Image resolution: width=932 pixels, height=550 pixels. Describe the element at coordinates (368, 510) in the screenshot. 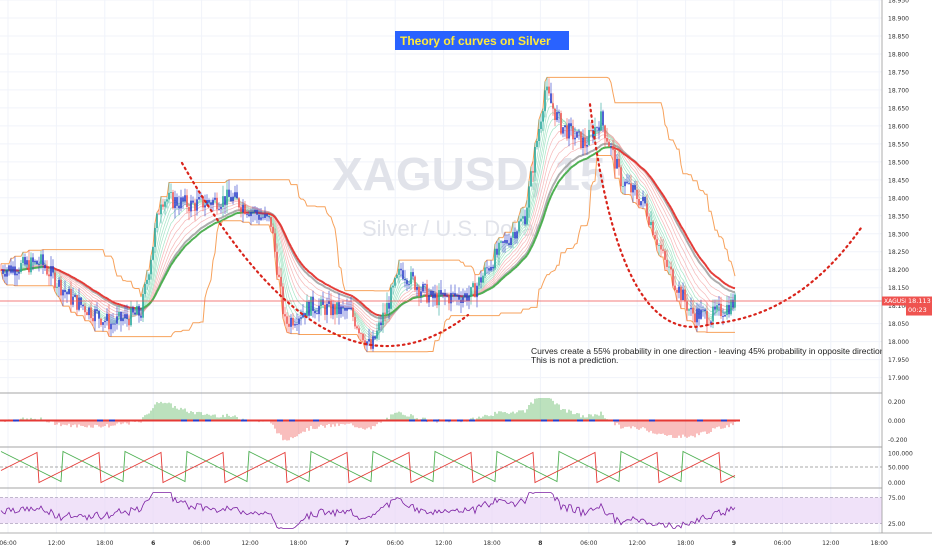

I see `rsi-line` at that location.